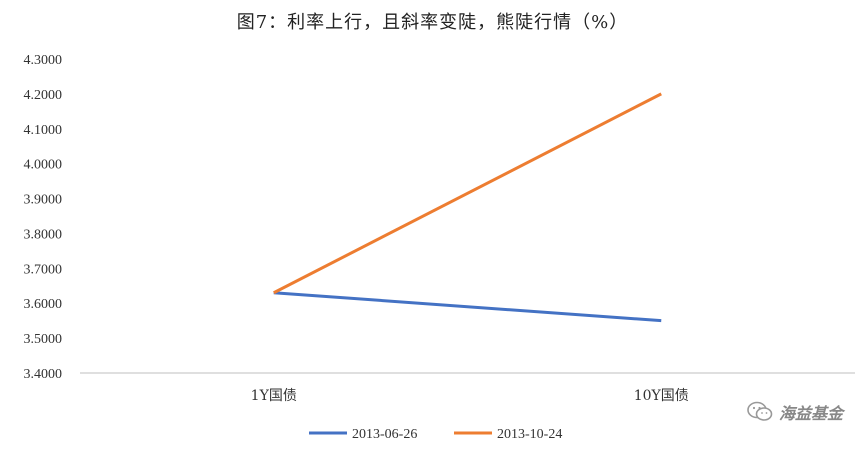 The image size is (865, 451). Describe the element at coordinates (43, 374) in the screenshot. I see `y-tick-label: 3.4000` at that location.